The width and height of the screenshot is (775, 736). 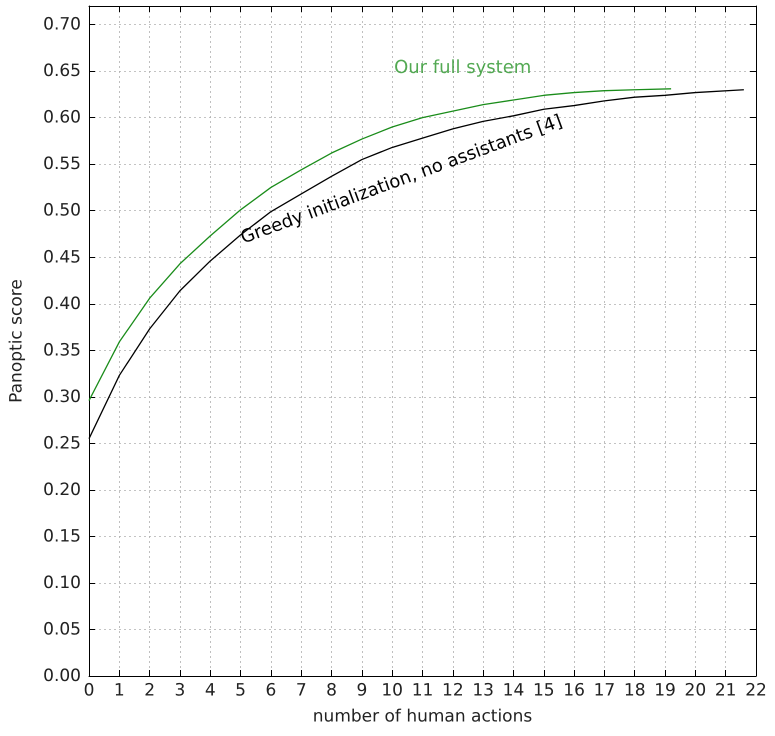 What do you see at coordinates (62, 164) in the screenshot?
I see `y-tick-label: 0.55` at bounding box center [62, 164].